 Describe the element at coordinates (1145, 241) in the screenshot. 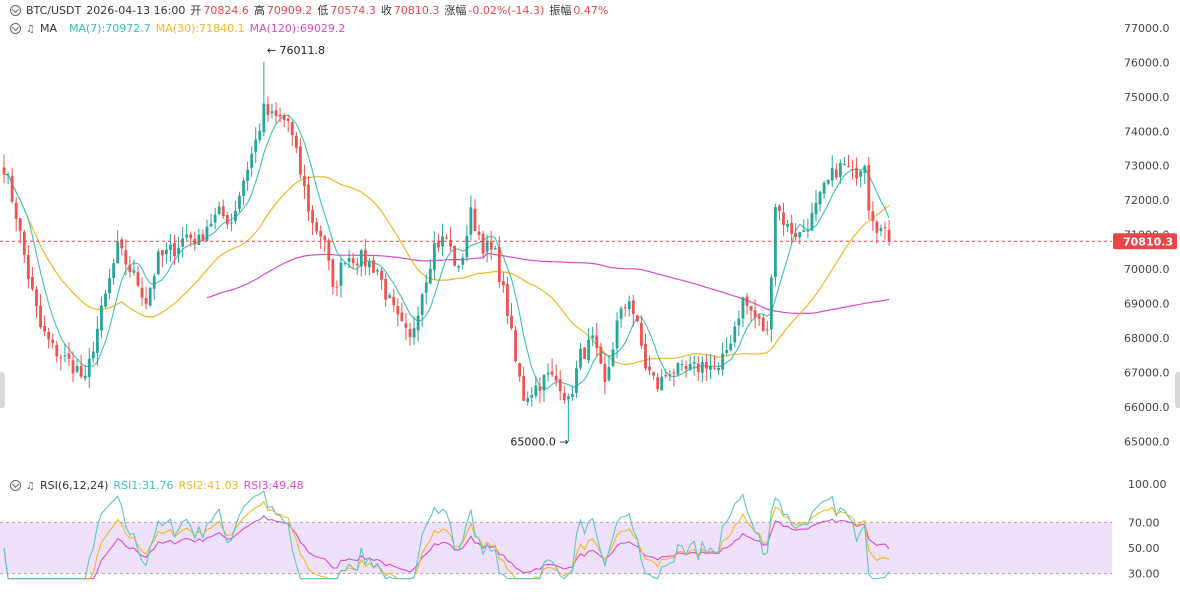

I see `last-price-badge` at that location.